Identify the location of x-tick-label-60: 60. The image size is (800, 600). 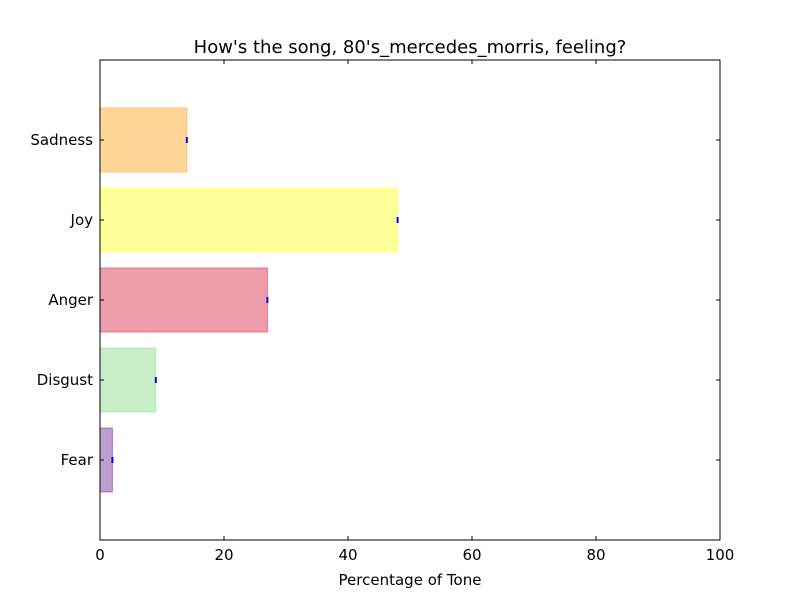
(471, 555).